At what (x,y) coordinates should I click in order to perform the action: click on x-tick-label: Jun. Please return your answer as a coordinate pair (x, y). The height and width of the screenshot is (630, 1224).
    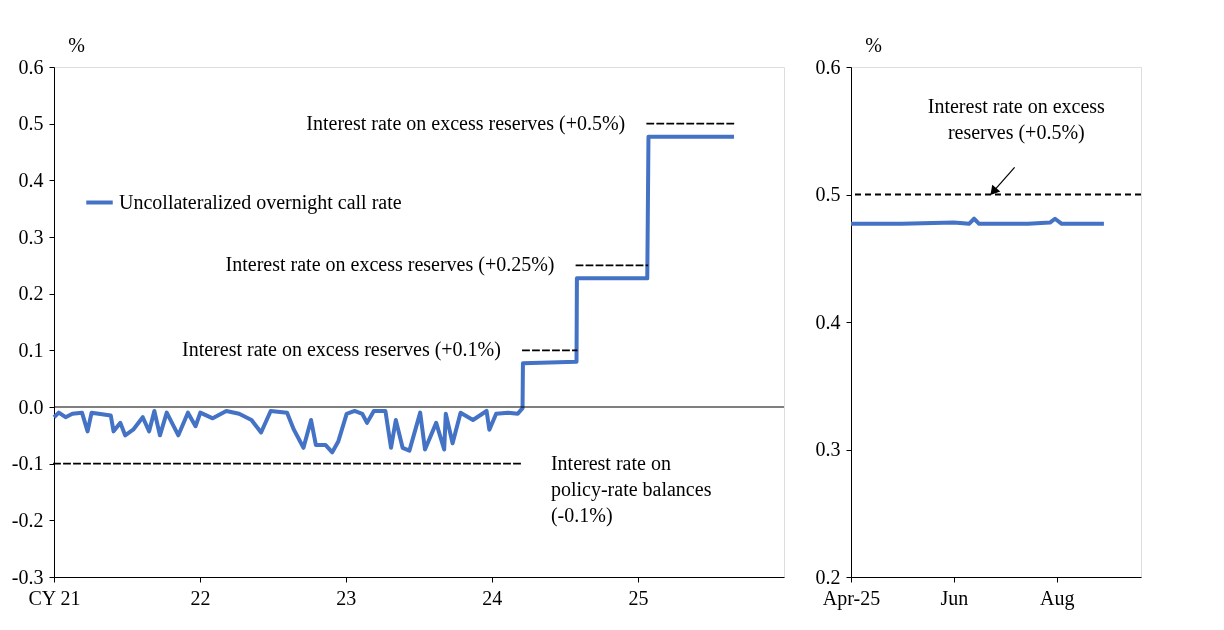
    Looking at the image, I should click on (954, 597).